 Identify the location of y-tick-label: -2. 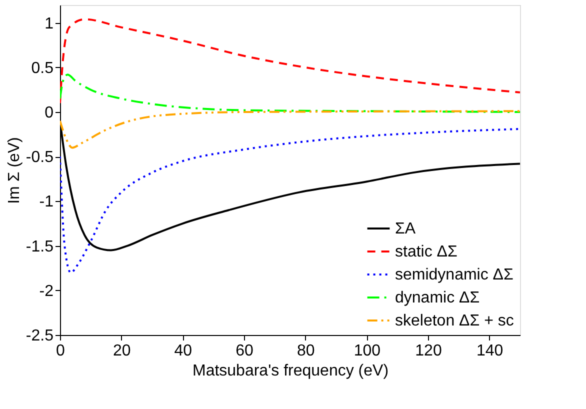
(46, 291).